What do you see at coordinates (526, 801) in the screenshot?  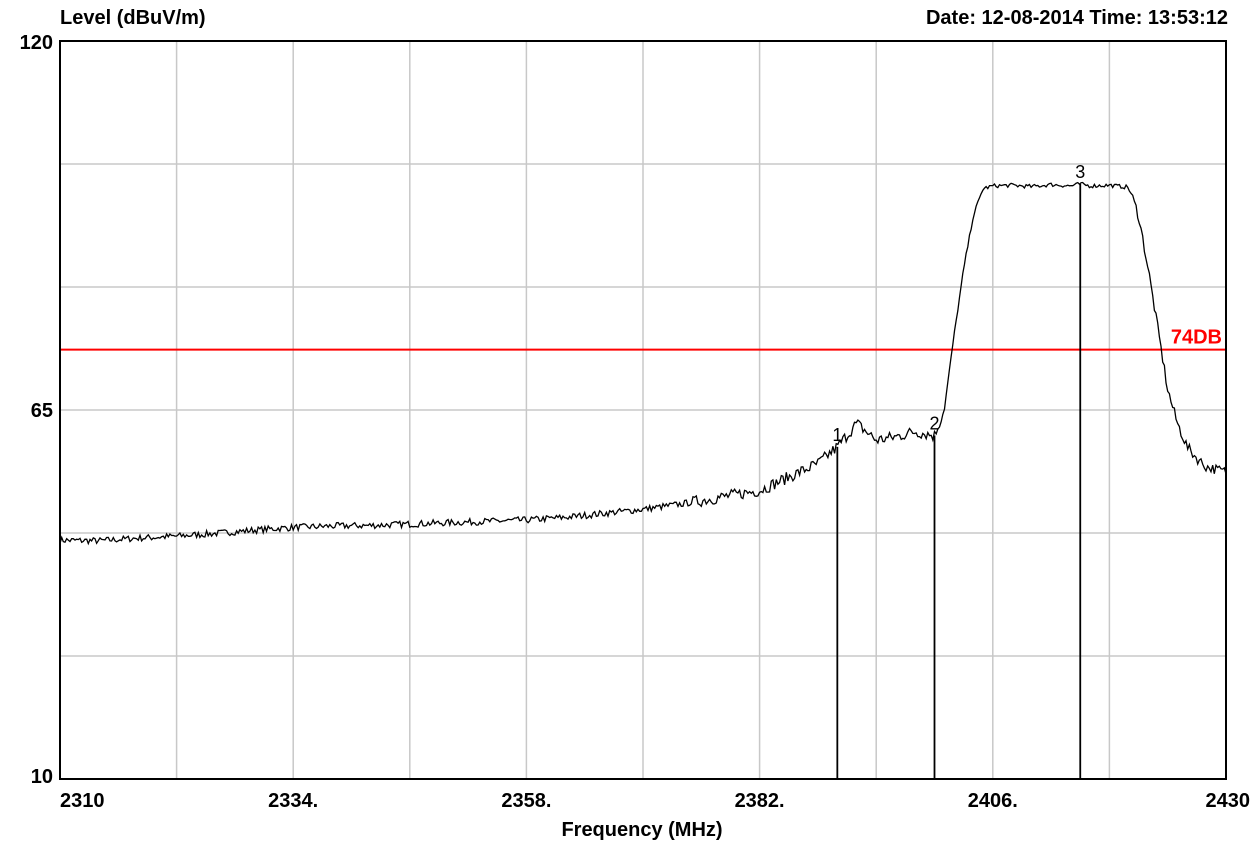 I see `x-tick-label: 2358.` at bounding box center [526, 801].